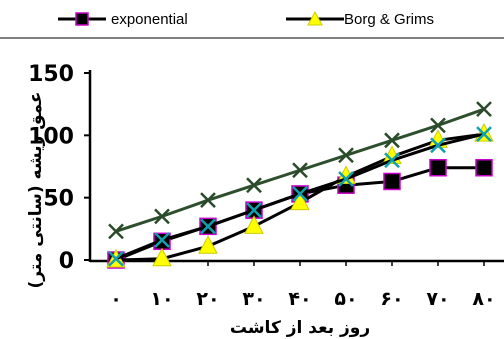 The height and width of the screenshot is (339, 504). I want to click on x-tick-label: ۴۰, so click(299, 299).